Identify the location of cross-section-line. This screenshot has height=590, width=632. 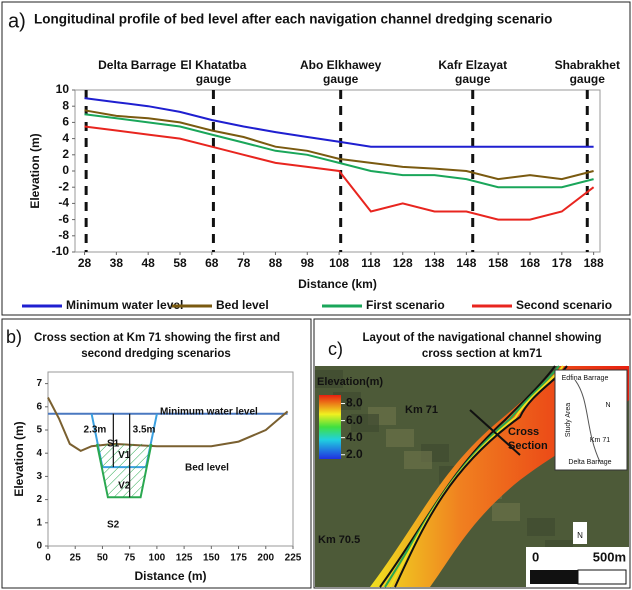
(495, 432).